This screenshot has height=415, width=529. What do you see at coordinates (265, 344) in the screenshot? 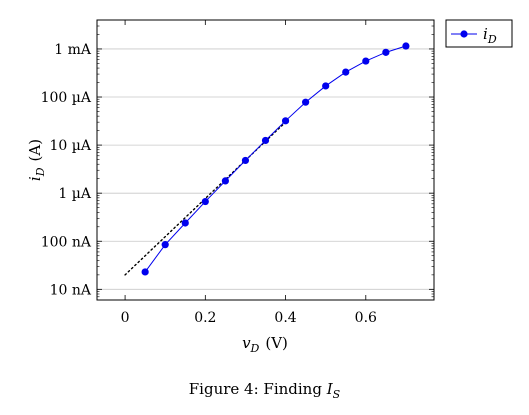
I see `x-axis-label: vD (V)` at bounding box center [265, 344].